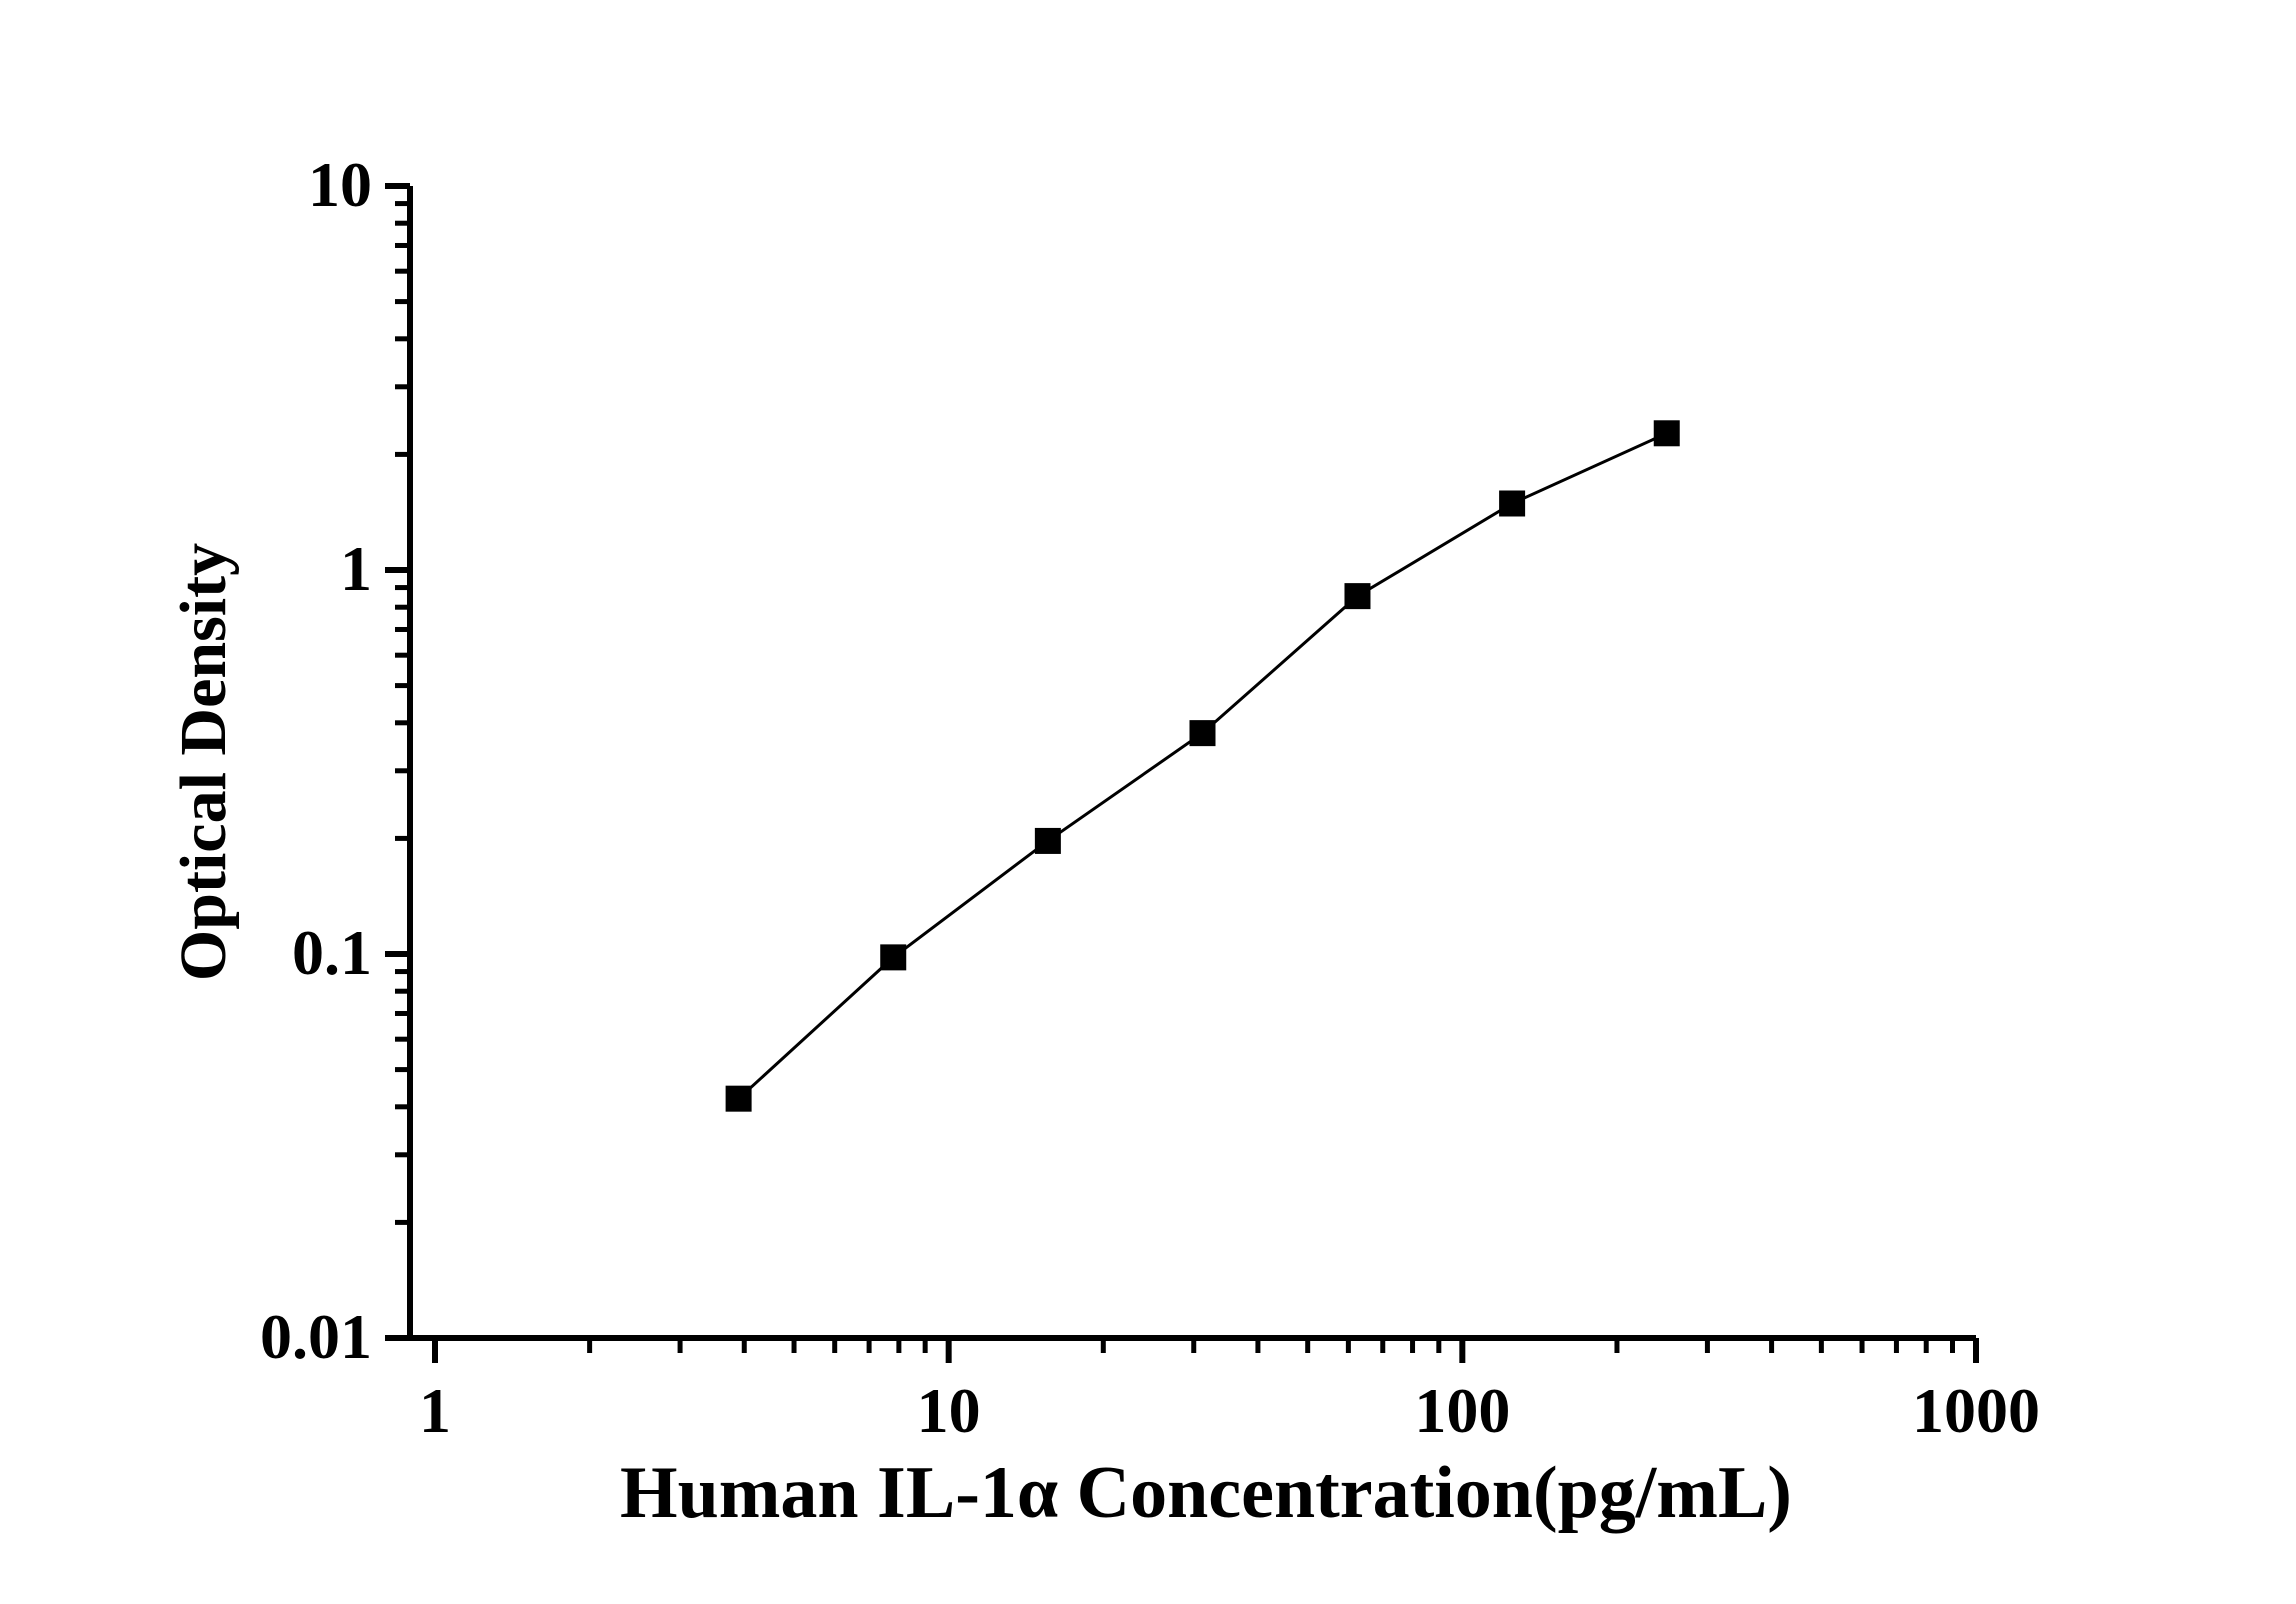 The height and width of the screenshot is (1604, 2296). Describe the element at coordinates (435, 1410) in the screenshot. I see `x-tick-label: 1` at that location.